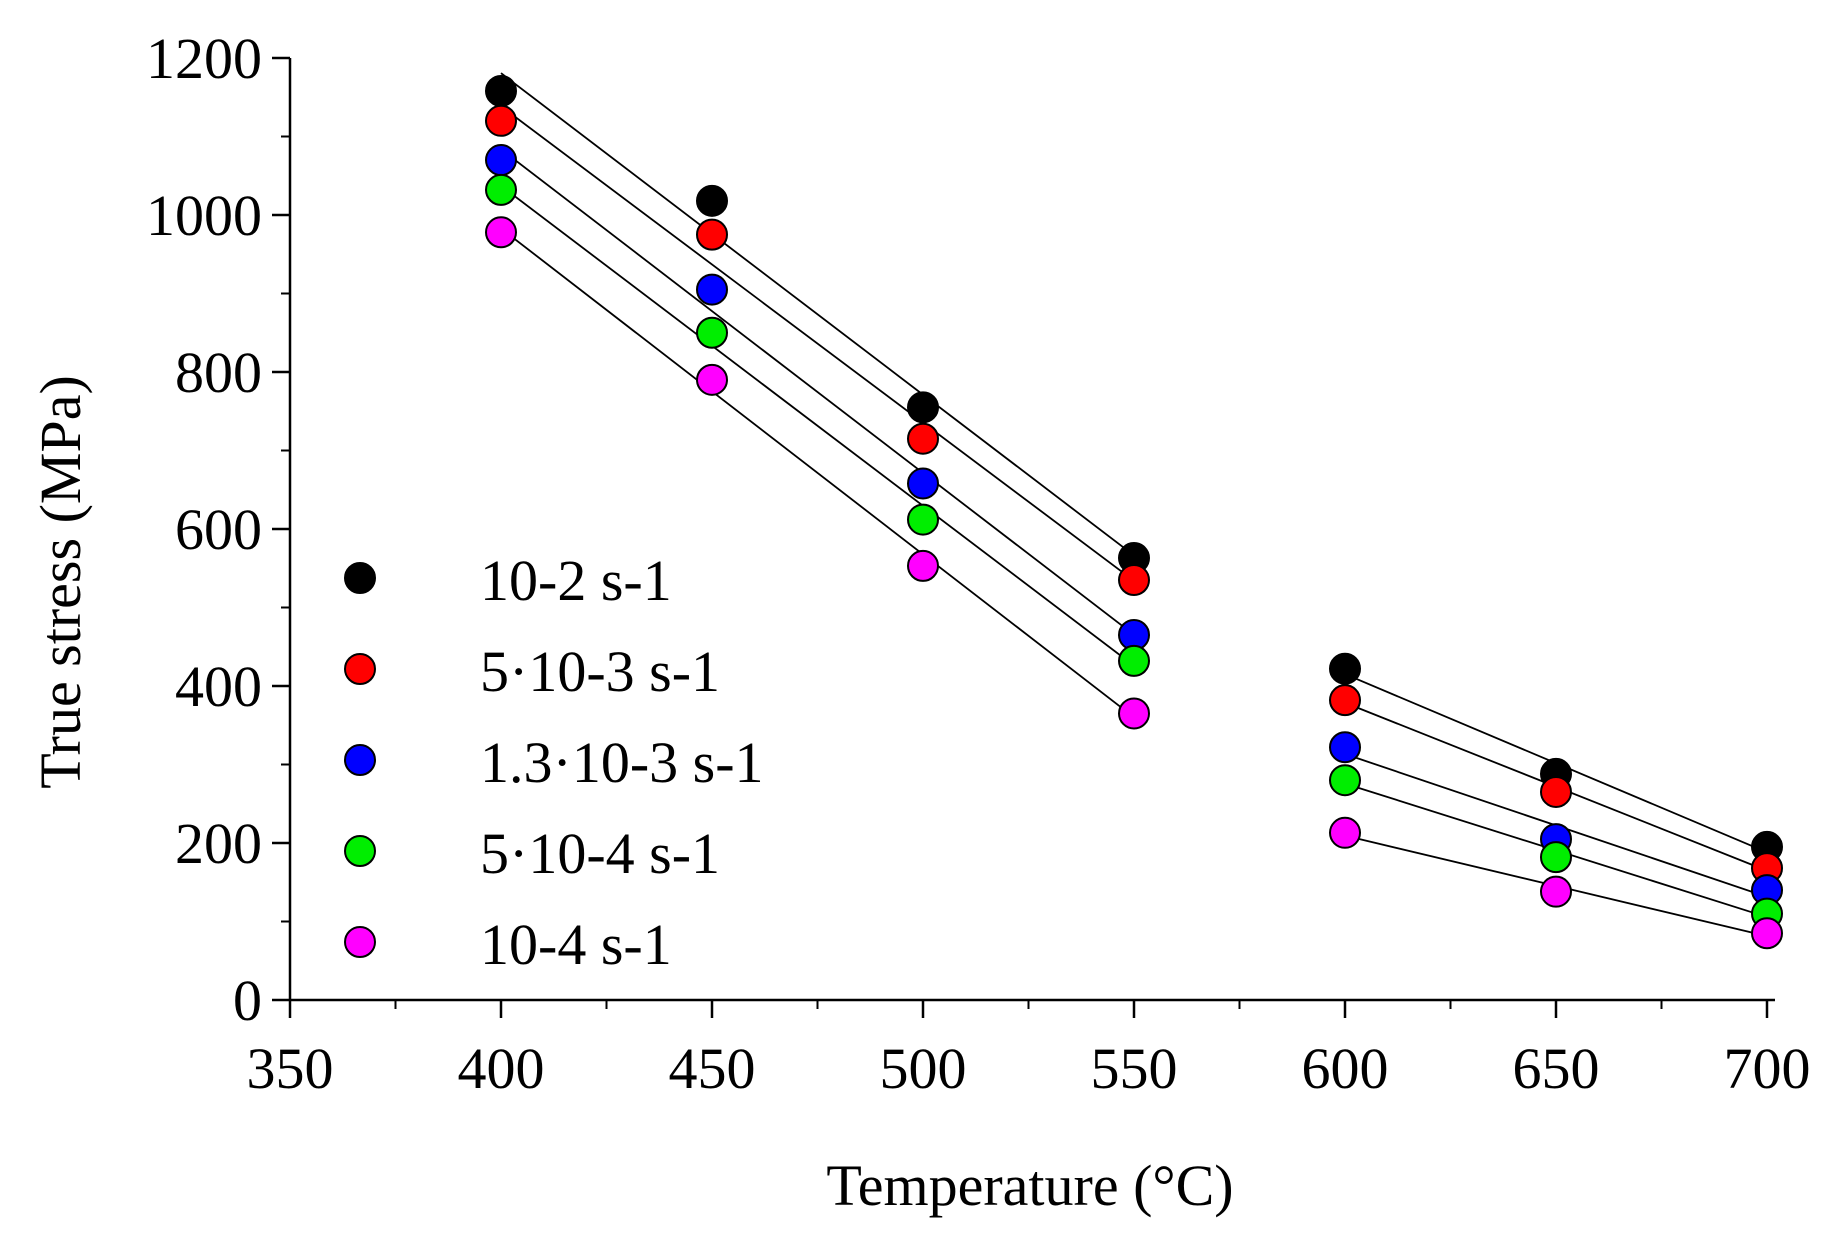 The width and height of the screenshot is (1833, 1240). I want to click on legend-label: 10-2 s-1, so click(576, 580).